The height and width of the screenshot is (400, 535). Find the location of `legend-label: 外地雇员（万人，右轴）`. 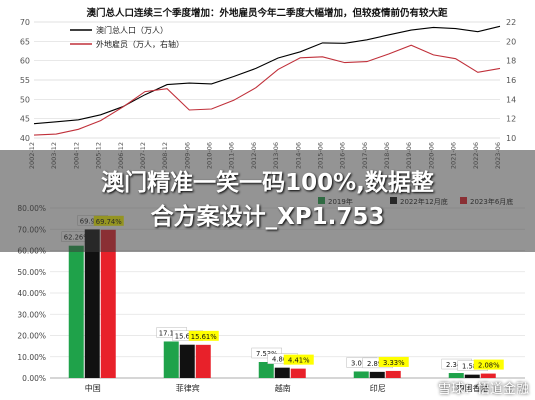

legend-label: 外地雇员（万人，右轴） is located at coordinates (140, 44).